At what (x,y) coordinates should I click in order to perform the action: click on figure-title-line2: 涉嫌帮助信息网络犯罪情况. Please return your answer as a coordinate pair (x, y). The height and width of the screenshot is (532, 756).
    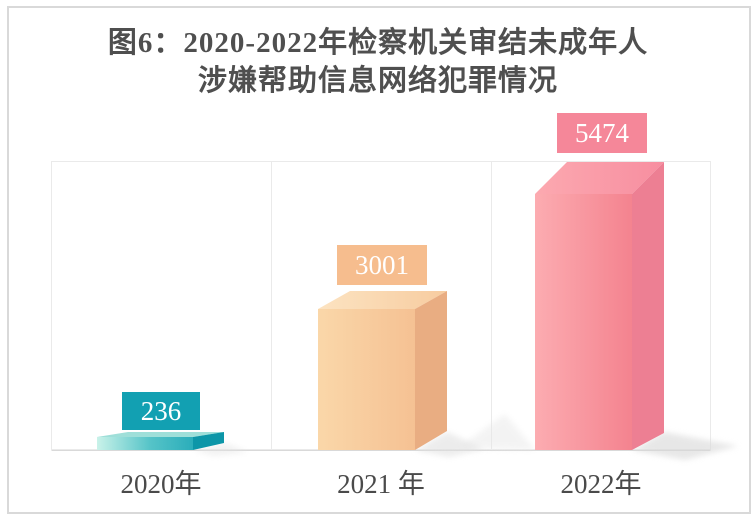
    Looking at the image, I should click on (377, 81).